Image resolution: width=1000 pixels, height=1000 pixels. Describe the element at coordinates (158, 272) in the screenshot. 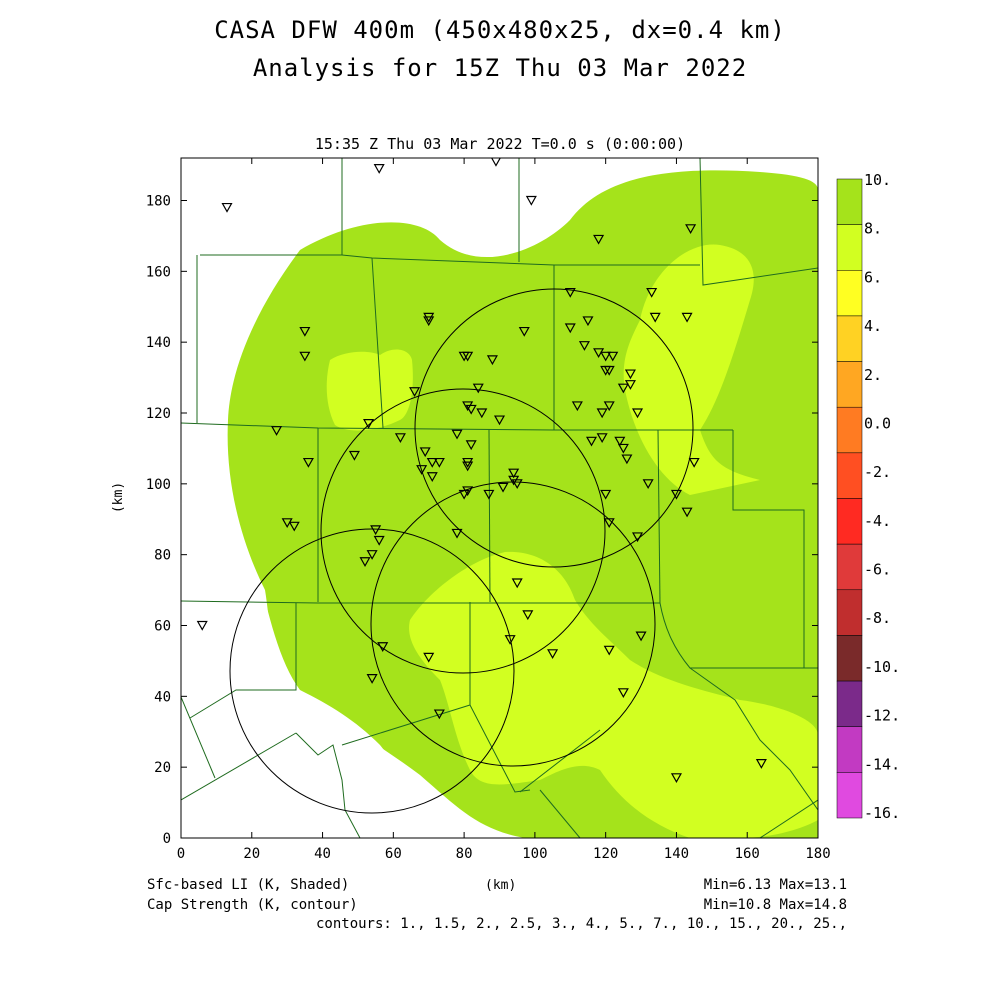

I see `y-tick-label: 160` at that location.